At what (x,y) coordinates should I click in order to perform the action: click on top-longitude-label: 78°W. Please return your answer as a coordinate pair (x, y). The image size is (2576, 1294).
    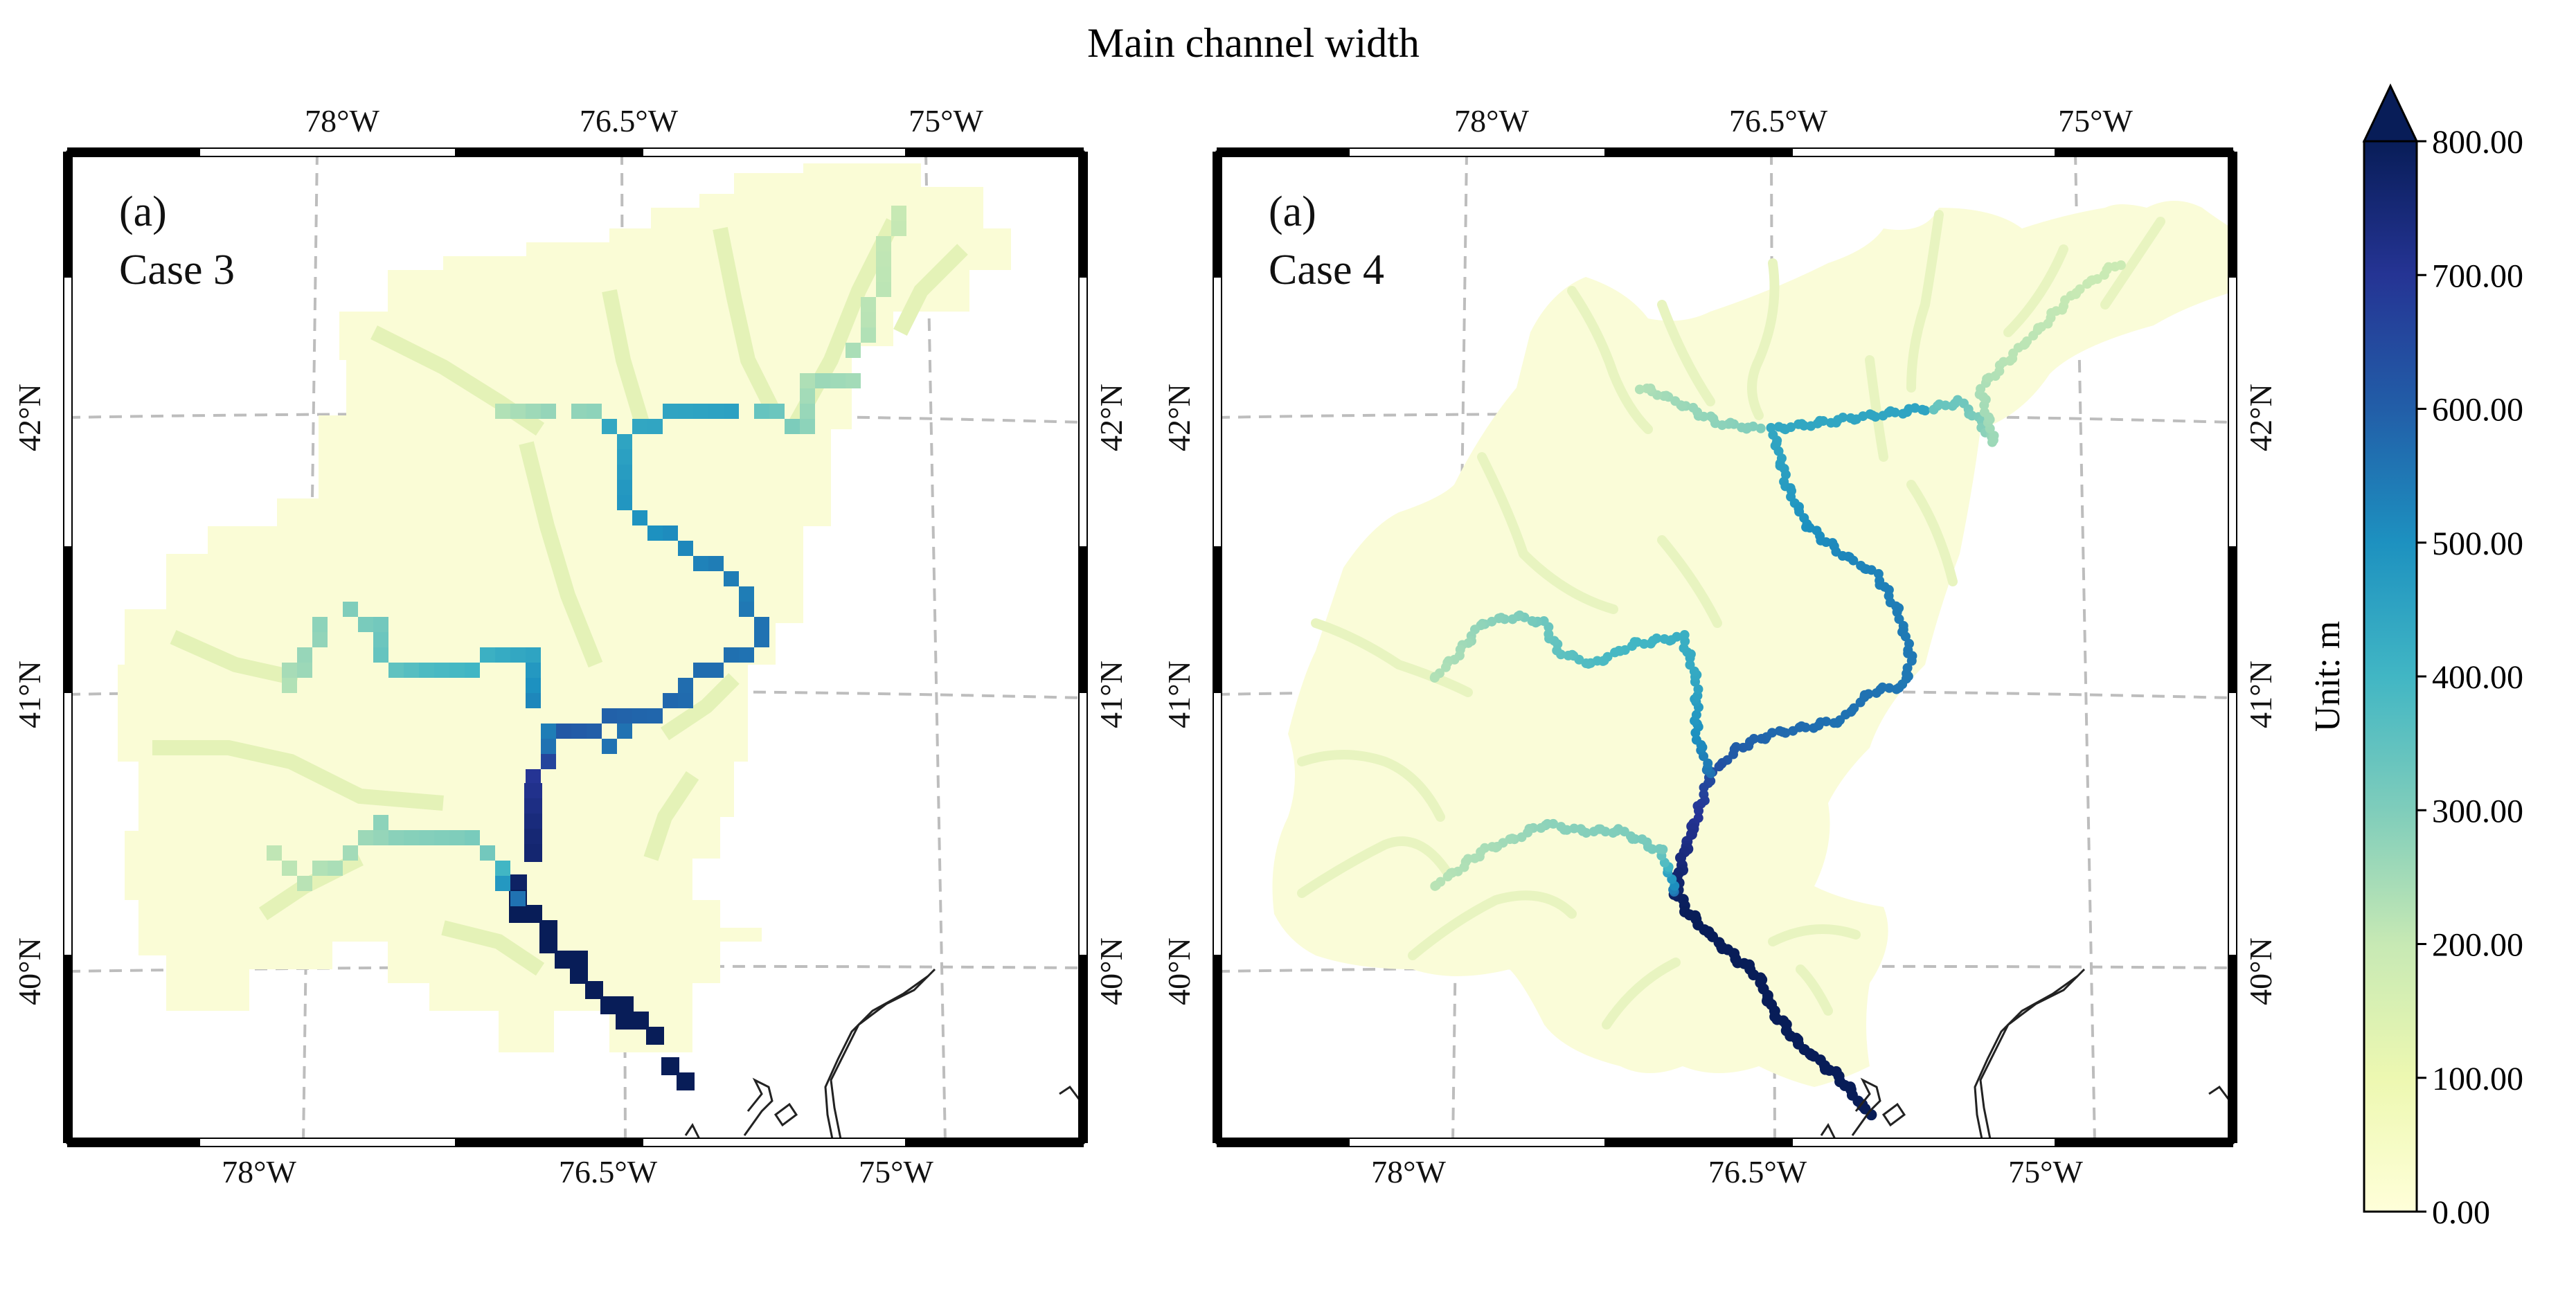
    Looking at the image, I should click on (342, 121).